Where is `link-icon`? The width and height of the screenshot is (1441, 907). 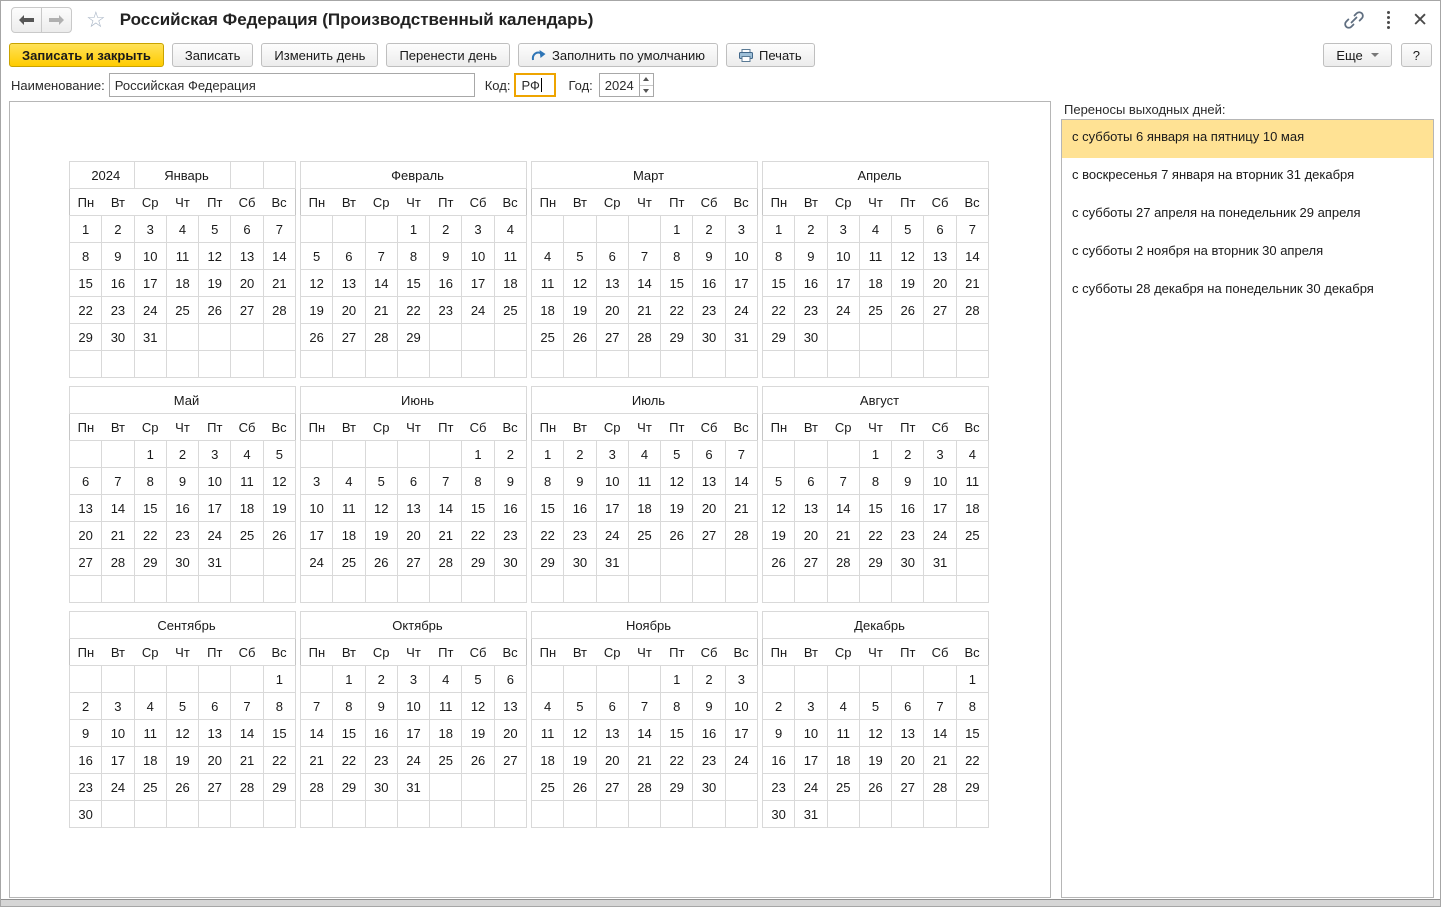 link-icon is located at coordinates (1354, 20).